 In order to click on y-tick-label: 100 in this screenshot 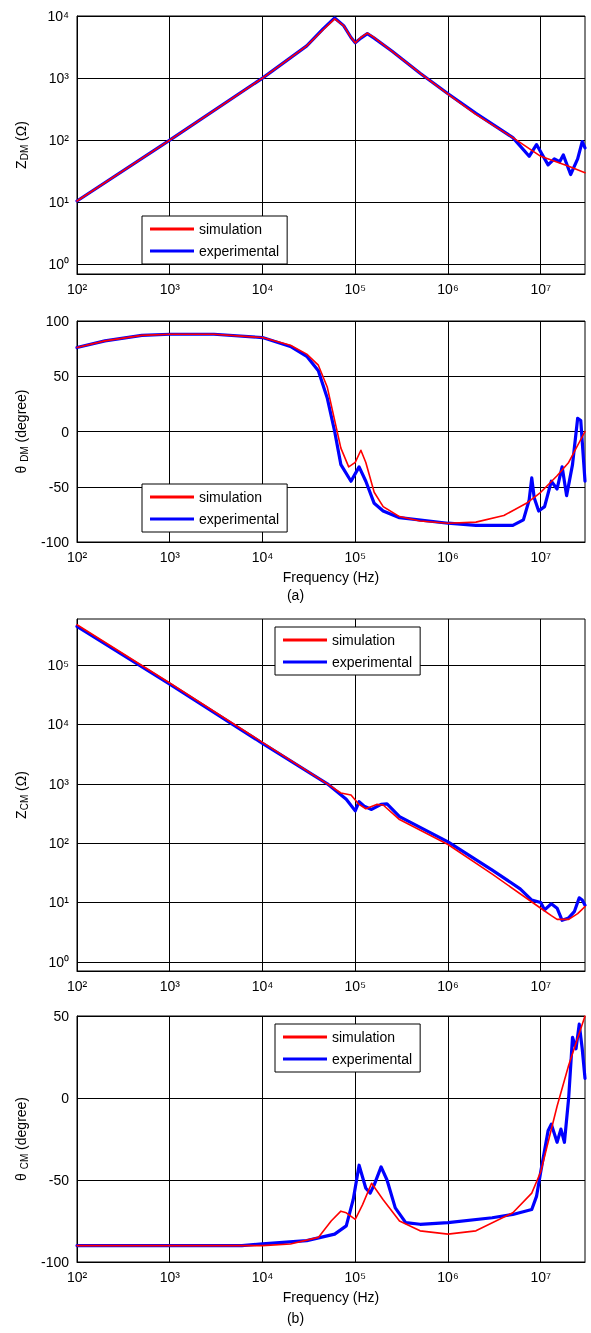, I will do `click(57, 321)`.